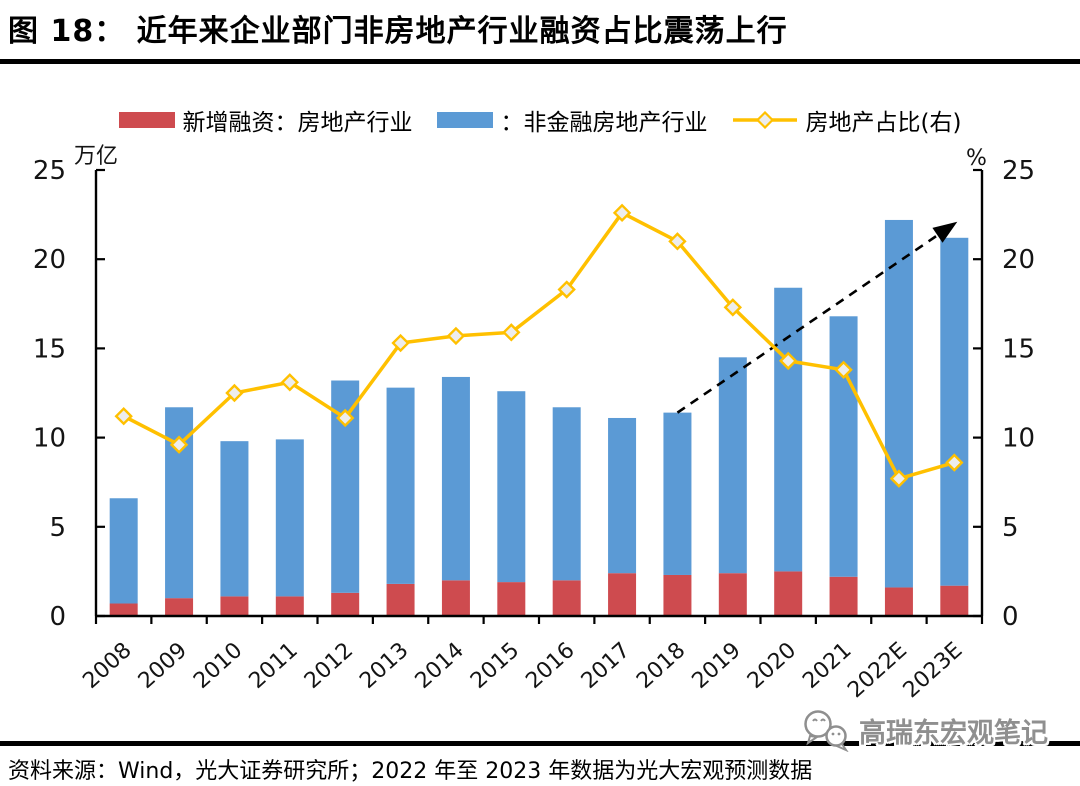  I want to click on bar-red-2013, so click(400, 599).